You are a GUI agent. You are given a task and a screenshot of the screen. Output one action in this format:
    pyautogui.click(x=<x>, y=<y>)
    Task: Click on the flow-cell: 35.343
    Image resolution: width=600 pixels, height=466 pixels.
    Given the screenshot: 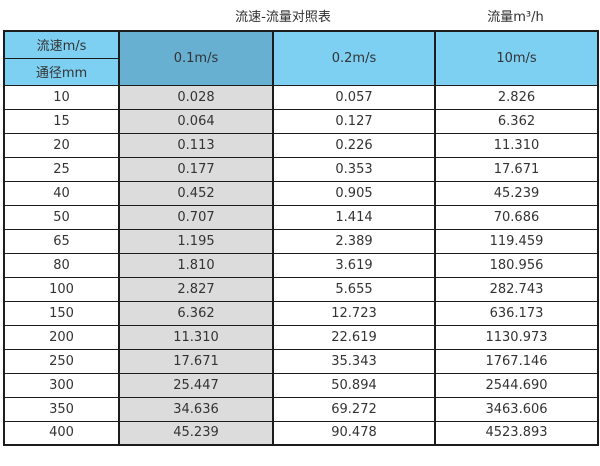 What is the action you would take?
    pyautogui.click(x=354, y=361)
    